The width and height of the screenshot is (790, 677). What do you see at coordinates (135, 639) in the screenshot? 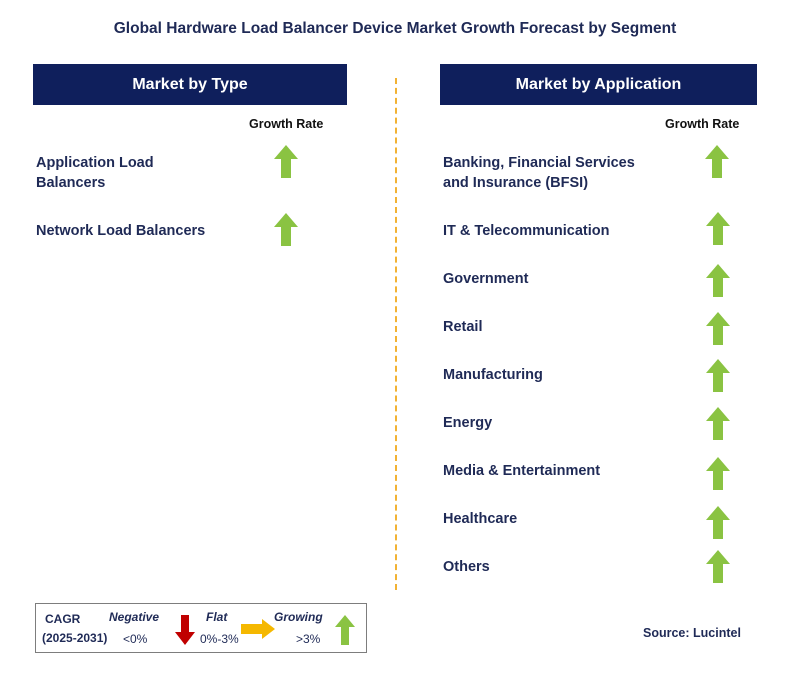
I see `legend-negative-range: <0%` at bounding box center [135, 639].